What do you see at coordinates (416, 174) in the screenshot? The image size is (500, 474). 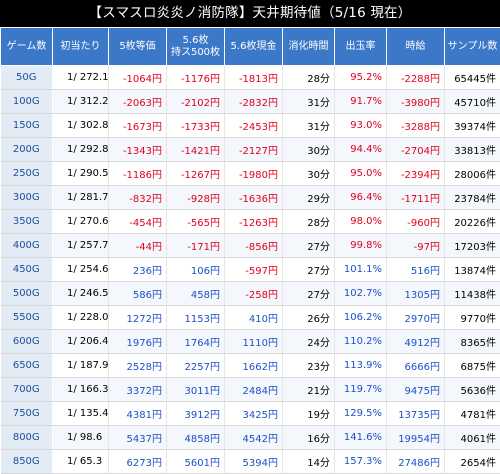 I see `hourly-wage-cell: -2394円` at bounding box center [416, 174].